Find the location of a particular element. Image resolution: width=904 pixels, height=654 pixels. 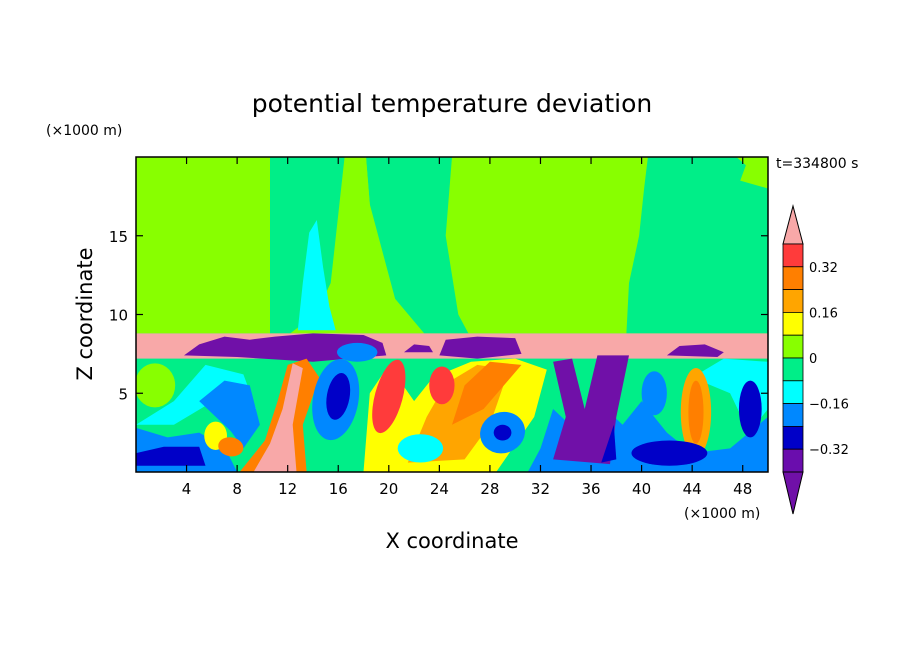

colorbar-under-triangle is located at coordinates (793, 493).